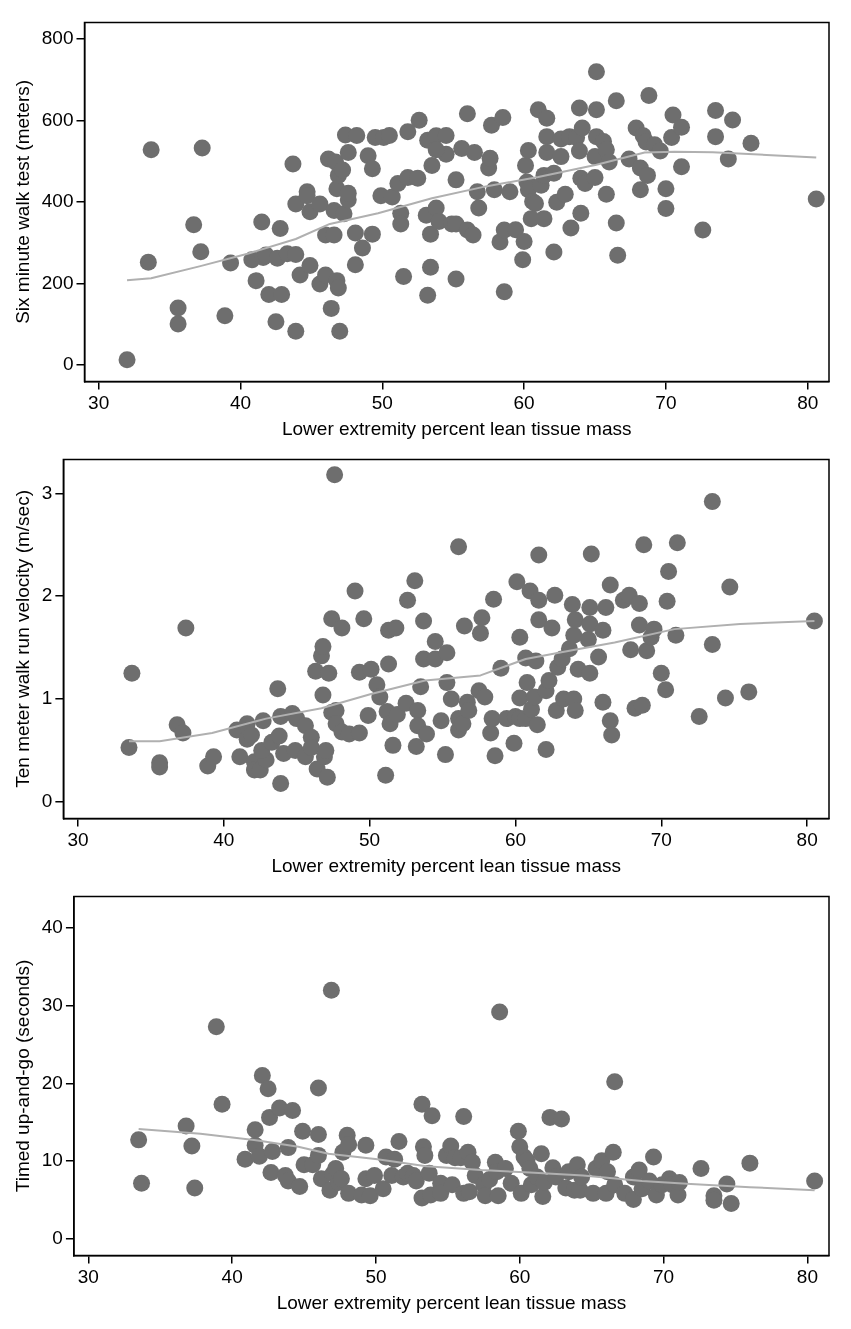 The image size is (851, 1329). What do you see at coordinates (22, 1076) in the screenshot?
I see `y-axis-title: Timed up-and-go (seconds)` at bounding box center [22, 1076].